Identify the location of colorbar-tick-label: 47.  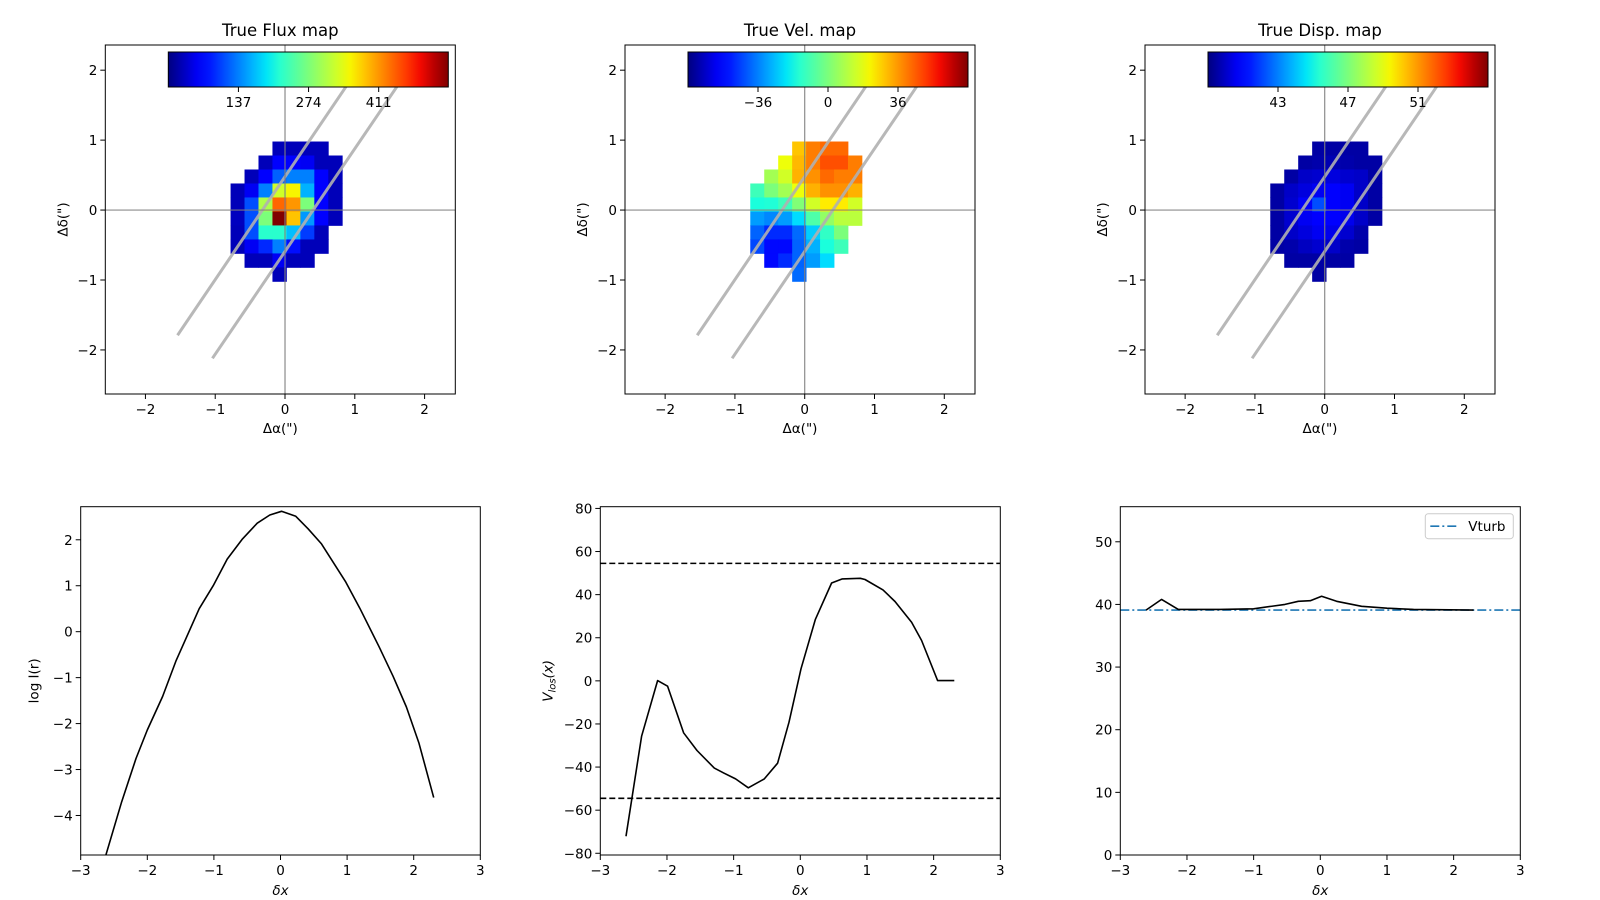
(1347, 103).